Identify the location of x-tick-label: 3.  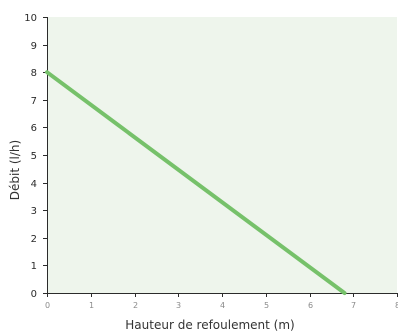
(178, 305).